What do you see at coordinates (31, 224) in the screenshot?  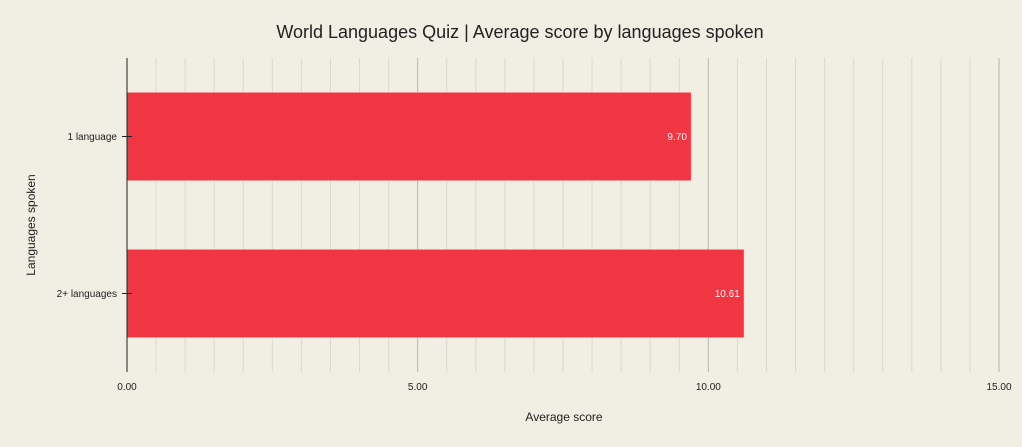 I see `y-axis-title: Languages spoken` at bounding box center [31, 224].